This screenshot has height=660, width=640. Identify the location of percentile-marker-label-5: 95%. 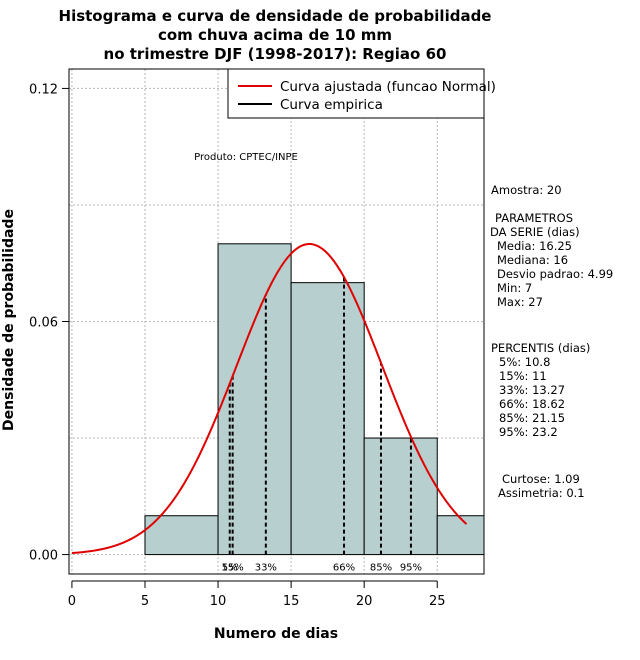
(411, 568).